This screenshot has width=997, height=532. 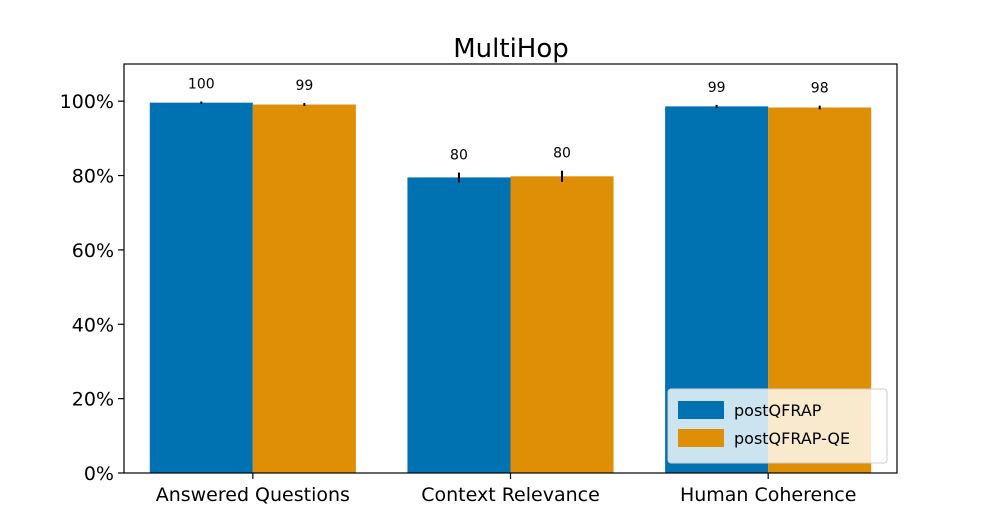 I want to click on y-tick-label: 0%, so click(x=99, y=474).